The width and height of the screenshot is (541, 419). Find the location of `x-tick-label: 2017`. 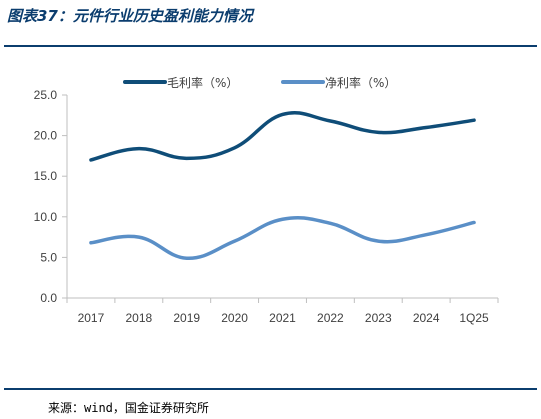

x-tick-label: 2017 is located at coordinates (91, 318).